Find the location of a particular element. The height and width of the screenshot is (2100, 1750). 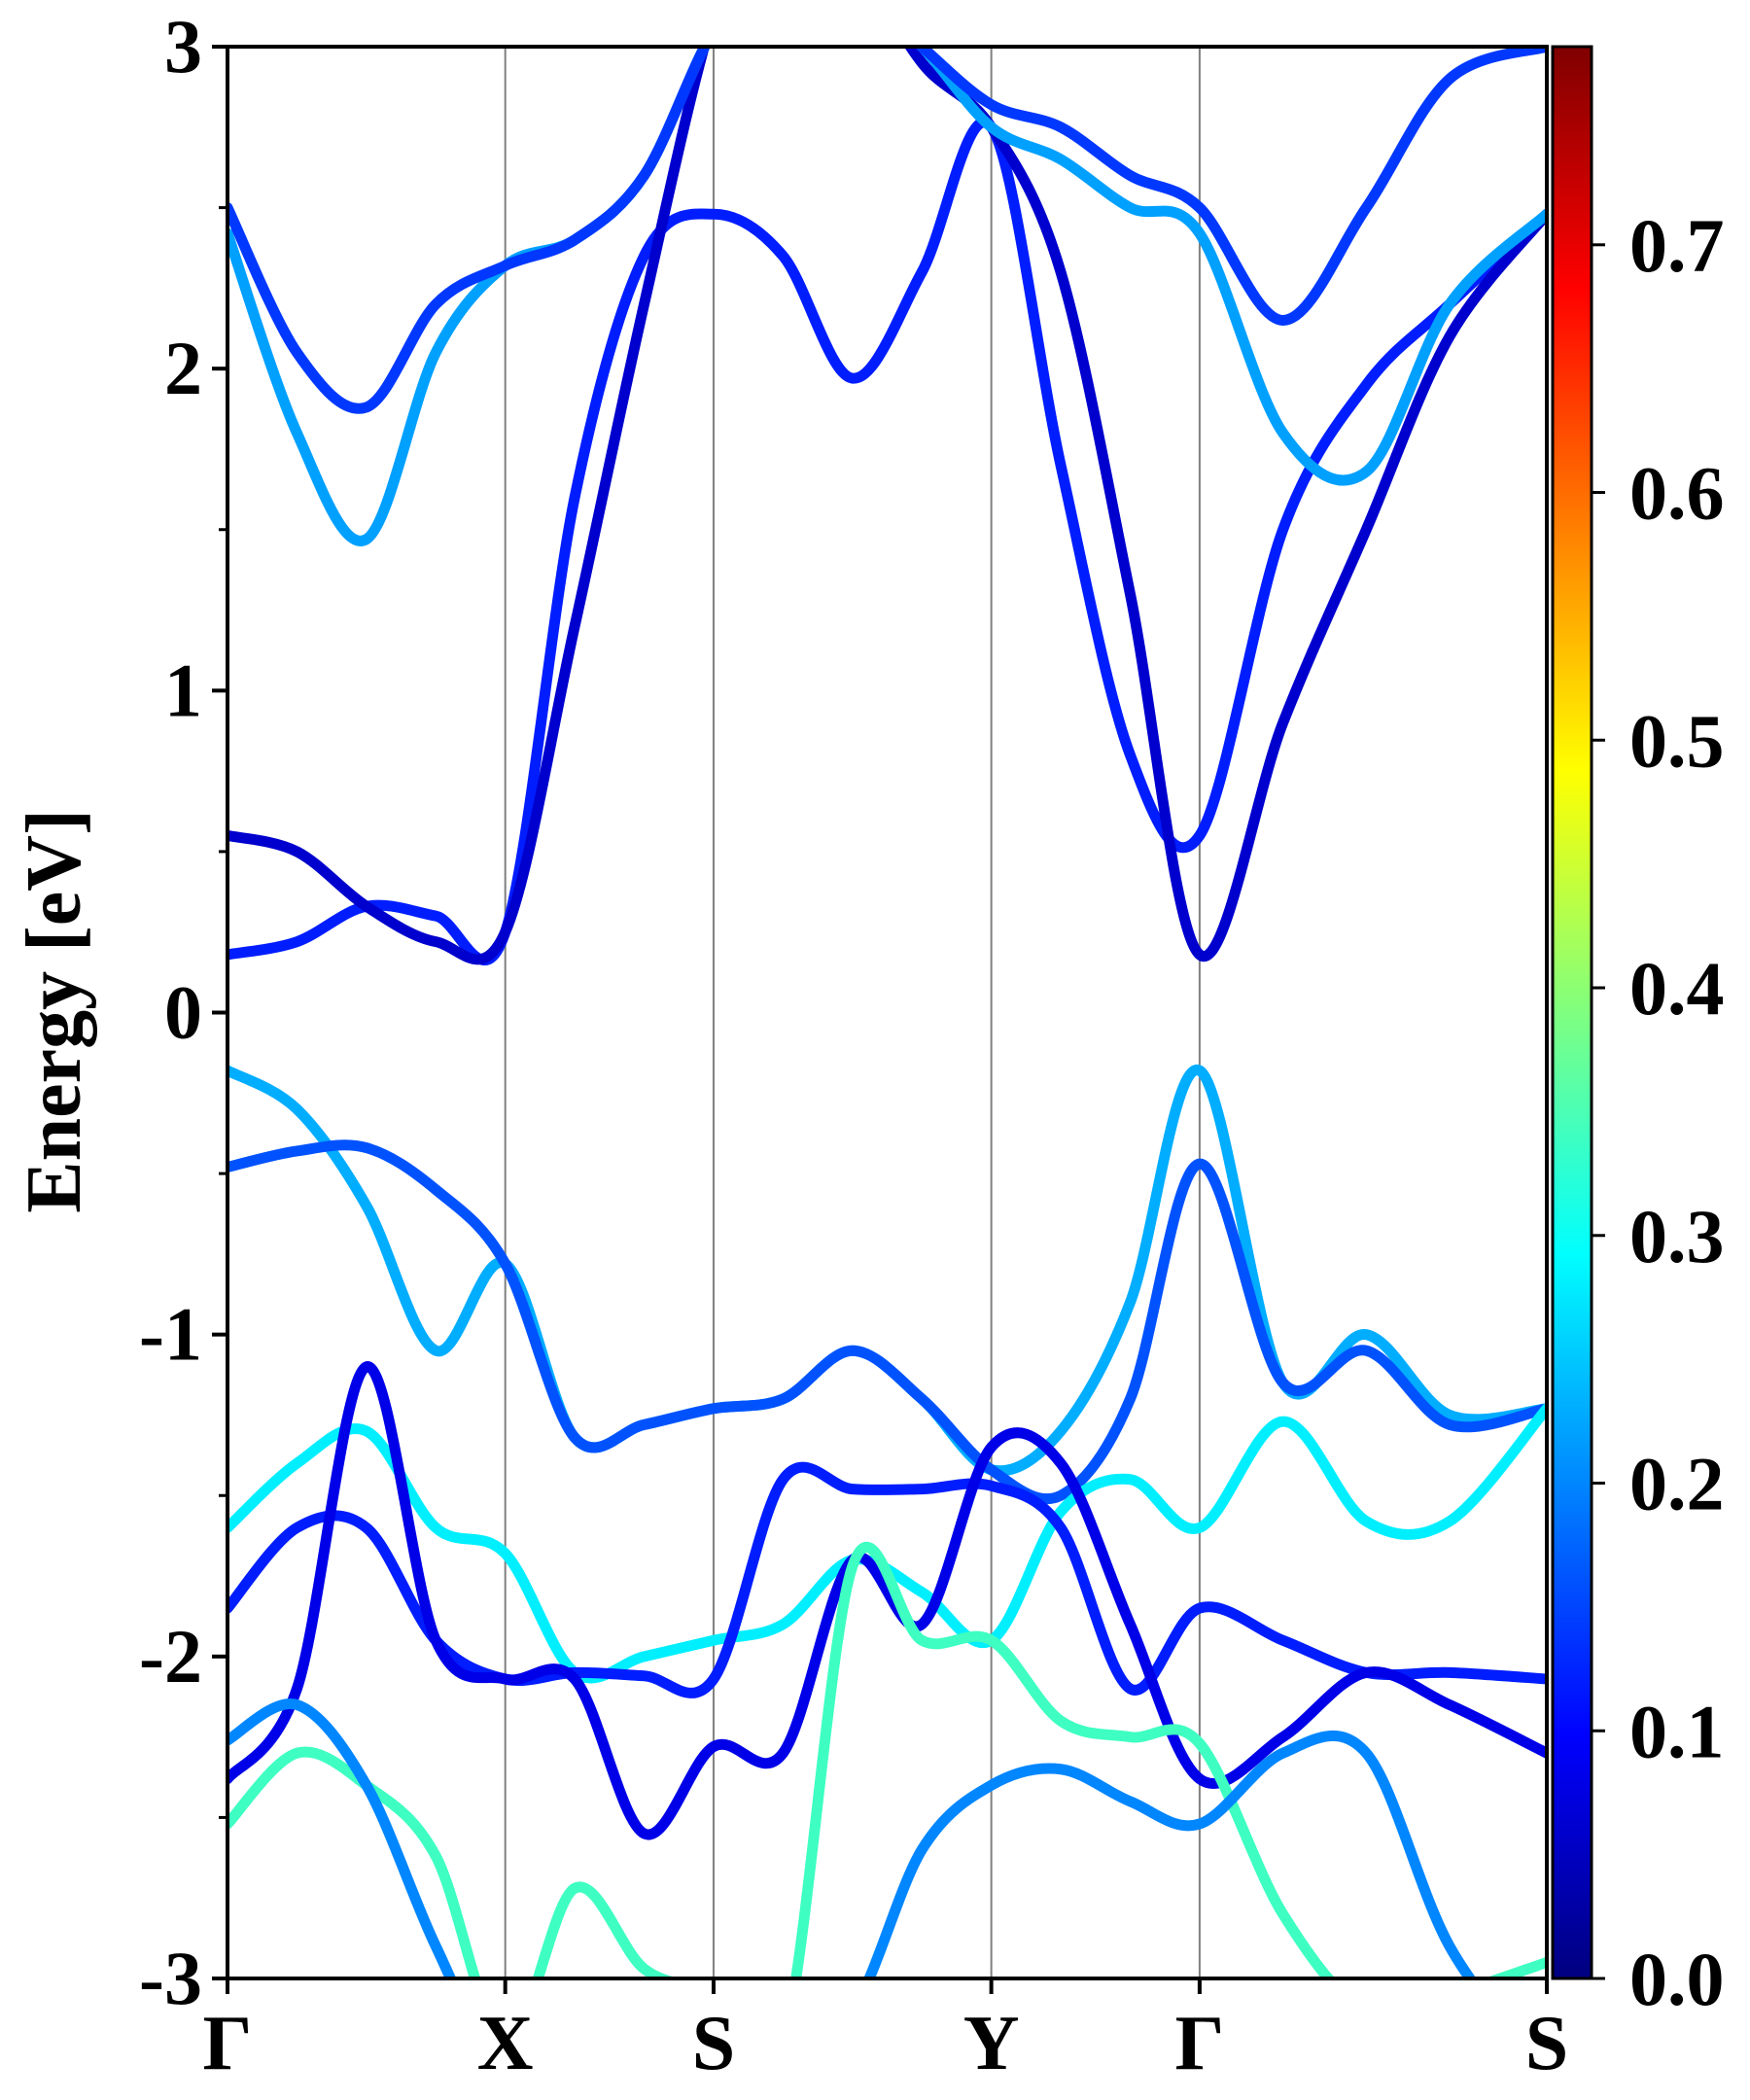

colorbar-tick-label: 0.4 is located at coordinates (1677, 988).